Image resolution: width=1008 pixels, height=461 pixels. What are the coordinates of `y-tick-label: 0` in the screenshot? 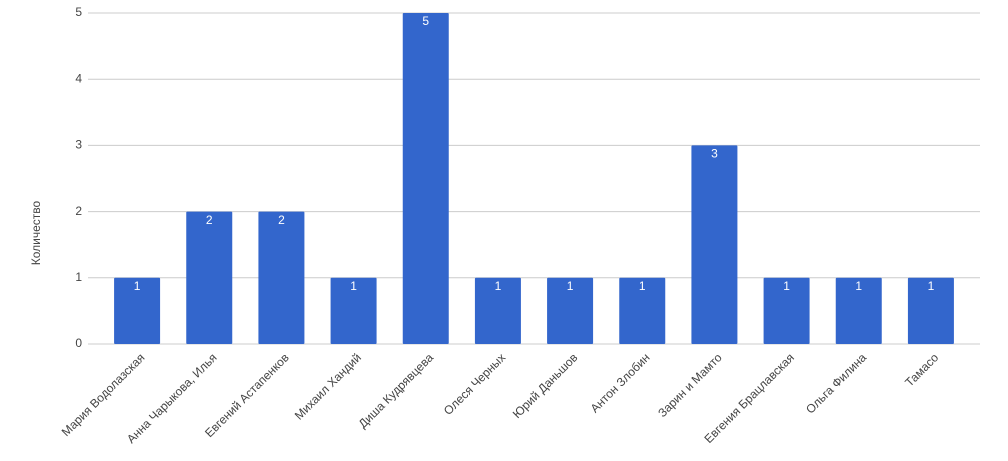 It's located at (78, 343).